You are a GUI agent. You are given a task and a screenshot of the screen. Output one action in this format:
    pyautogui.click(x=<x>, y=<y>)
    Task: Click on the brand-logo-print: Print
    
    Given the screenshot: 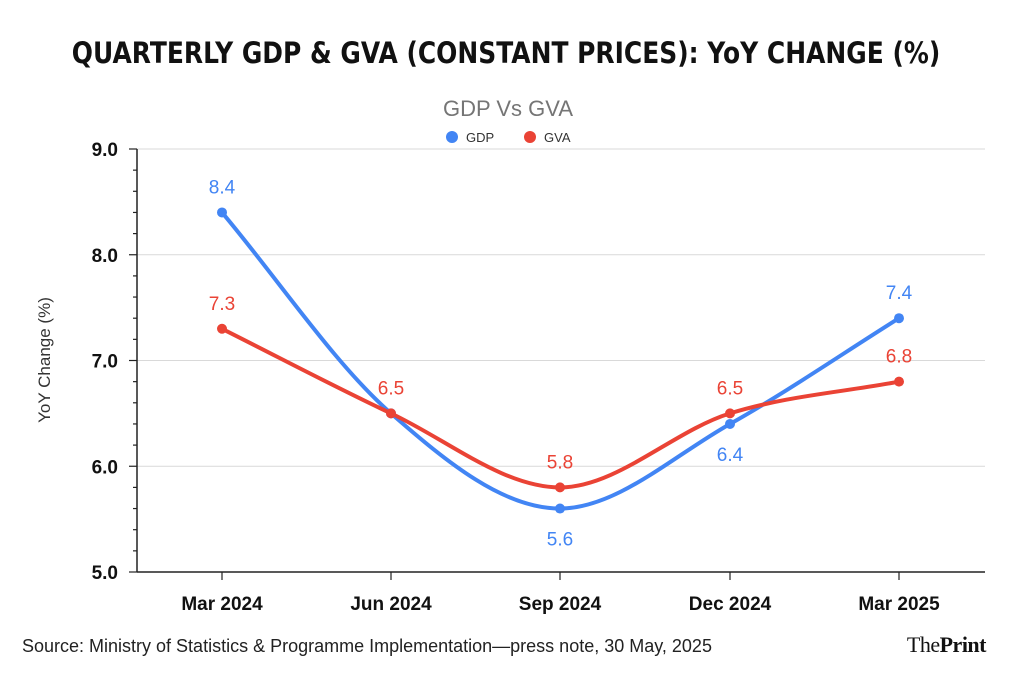 What is the action you would take?
    pyautogui.click(x=963, y=644)
    